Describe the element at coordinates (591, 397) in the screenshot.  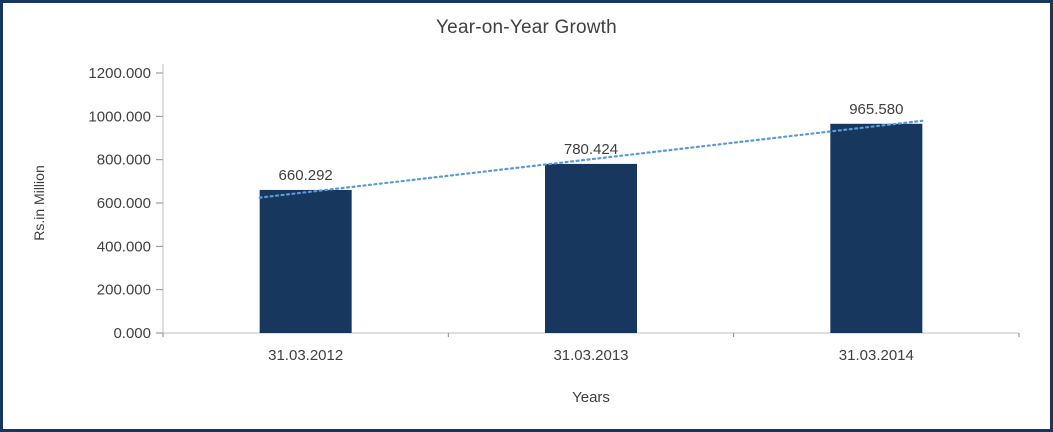
I see `x-axis-title: Years` at that location.